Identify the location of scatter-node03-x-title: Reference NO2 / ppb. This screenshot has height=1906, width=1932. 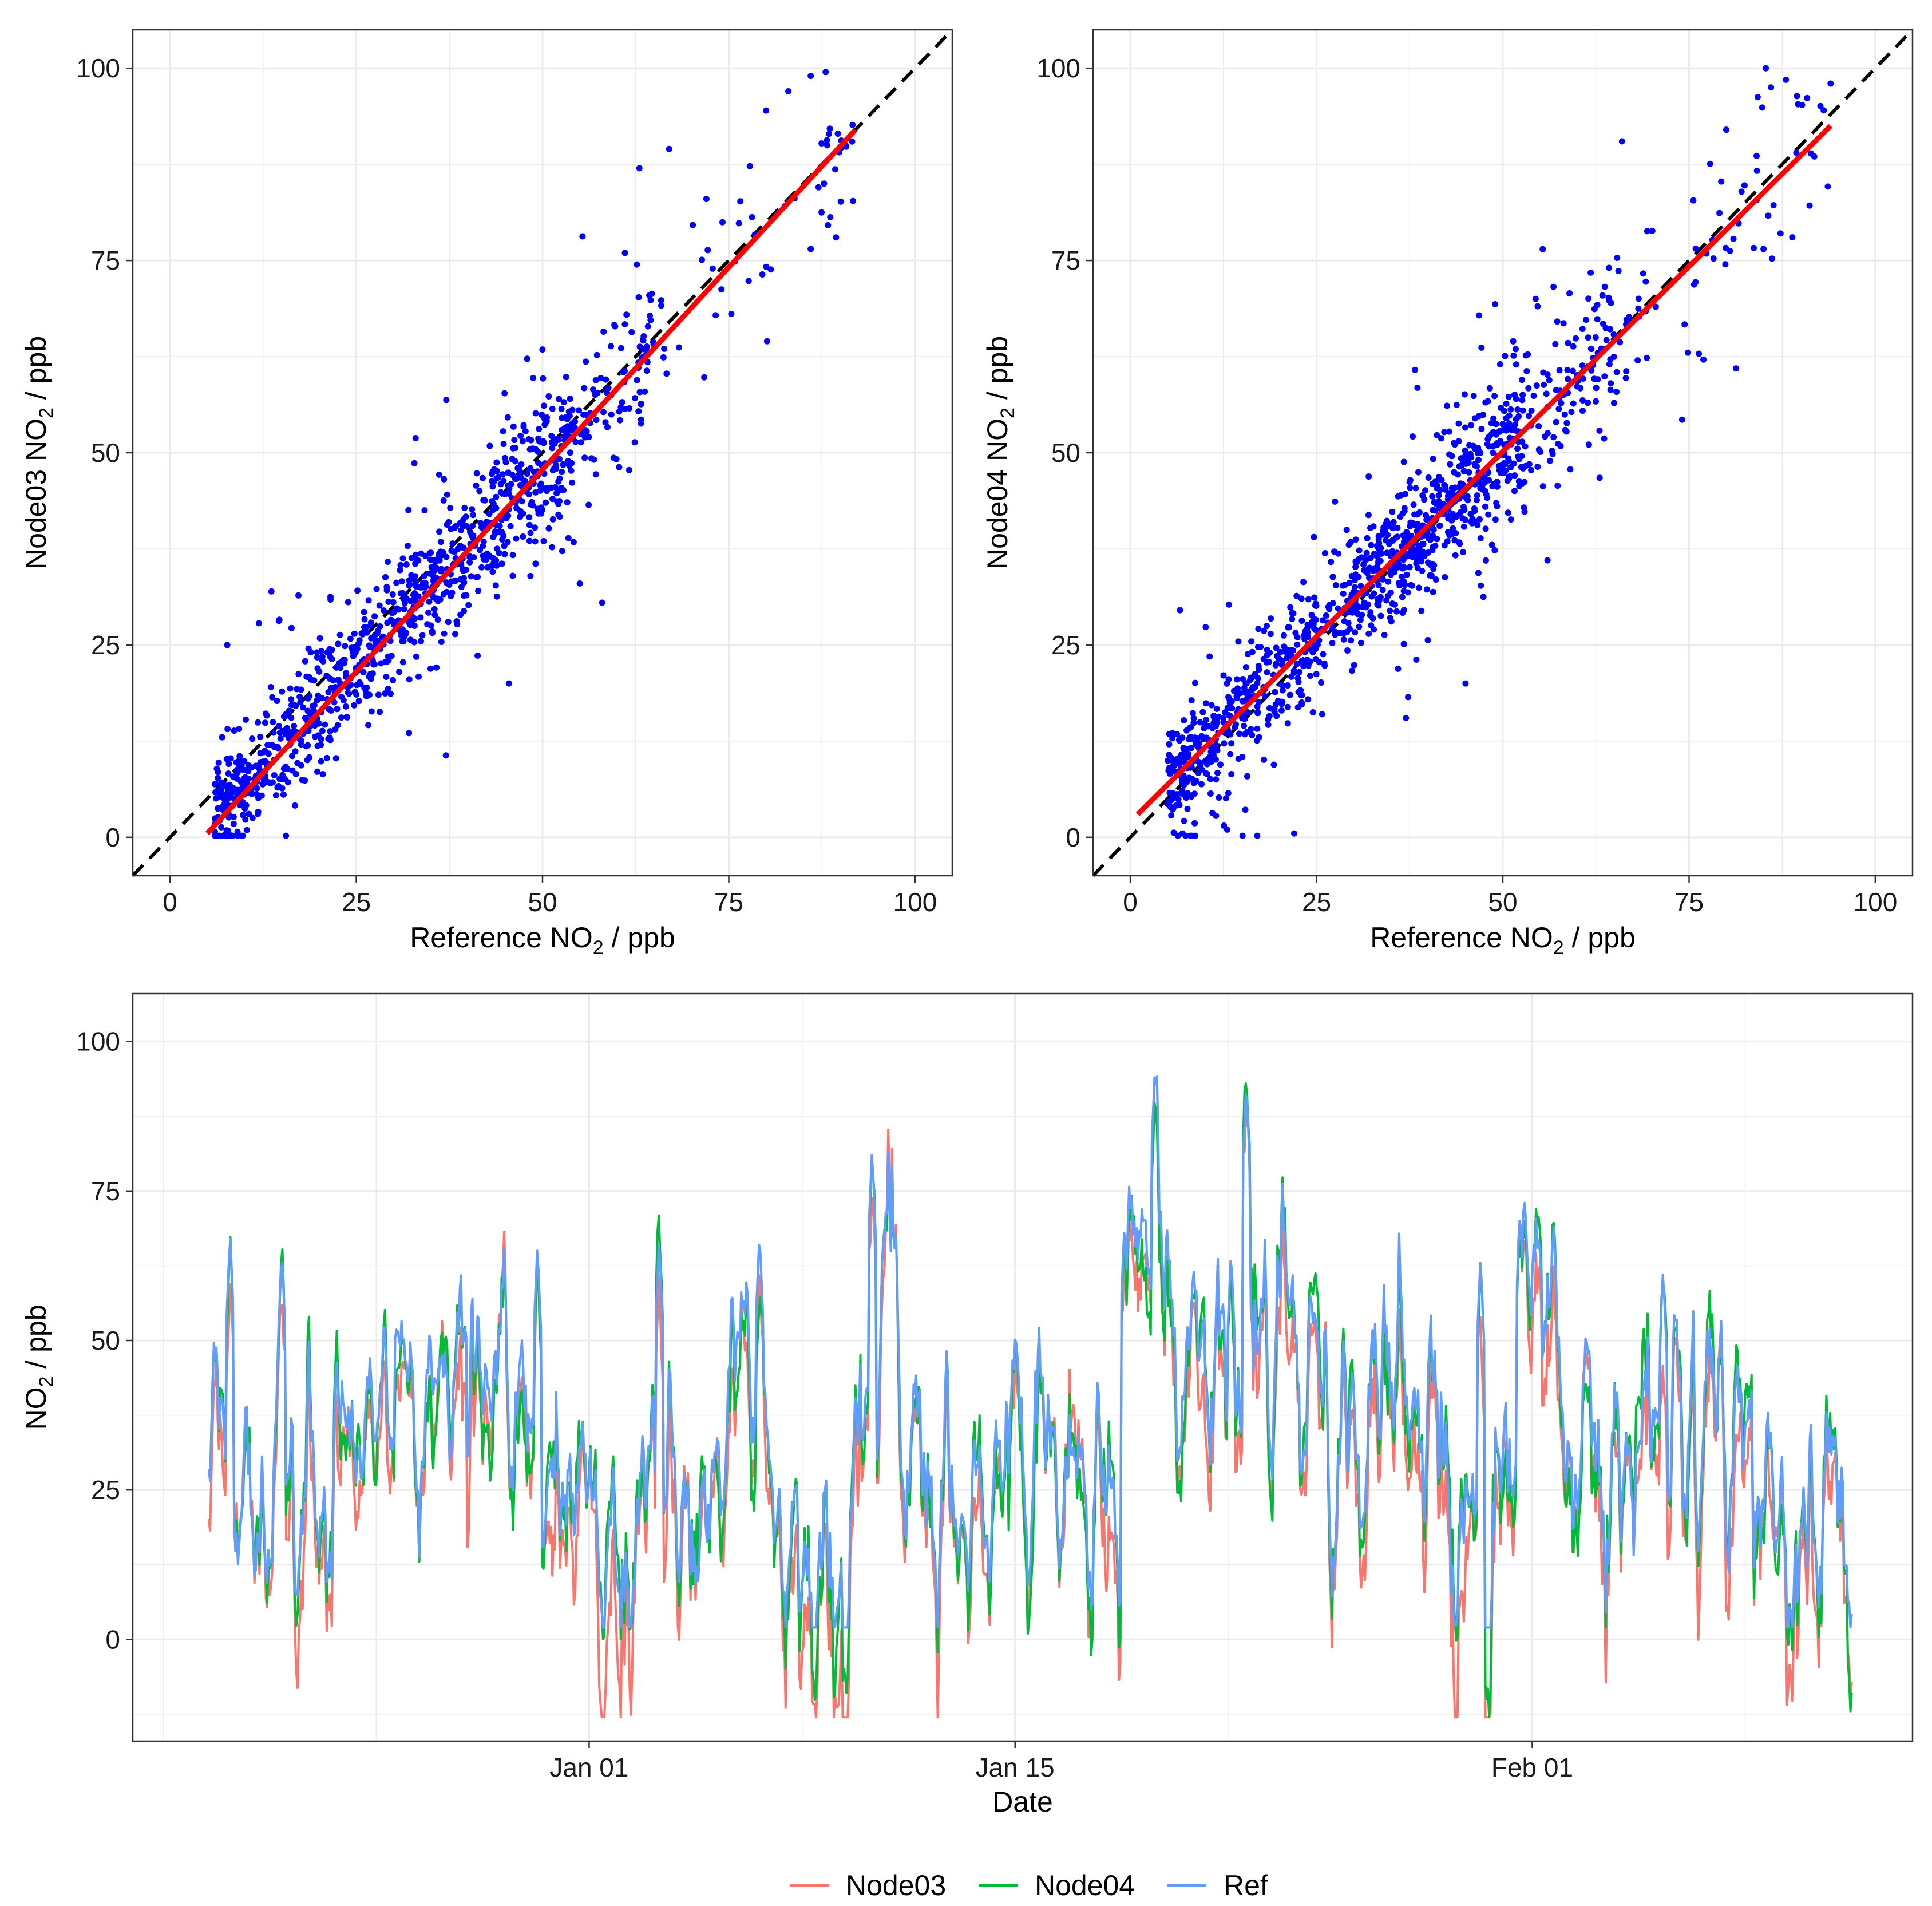
(542, 940).